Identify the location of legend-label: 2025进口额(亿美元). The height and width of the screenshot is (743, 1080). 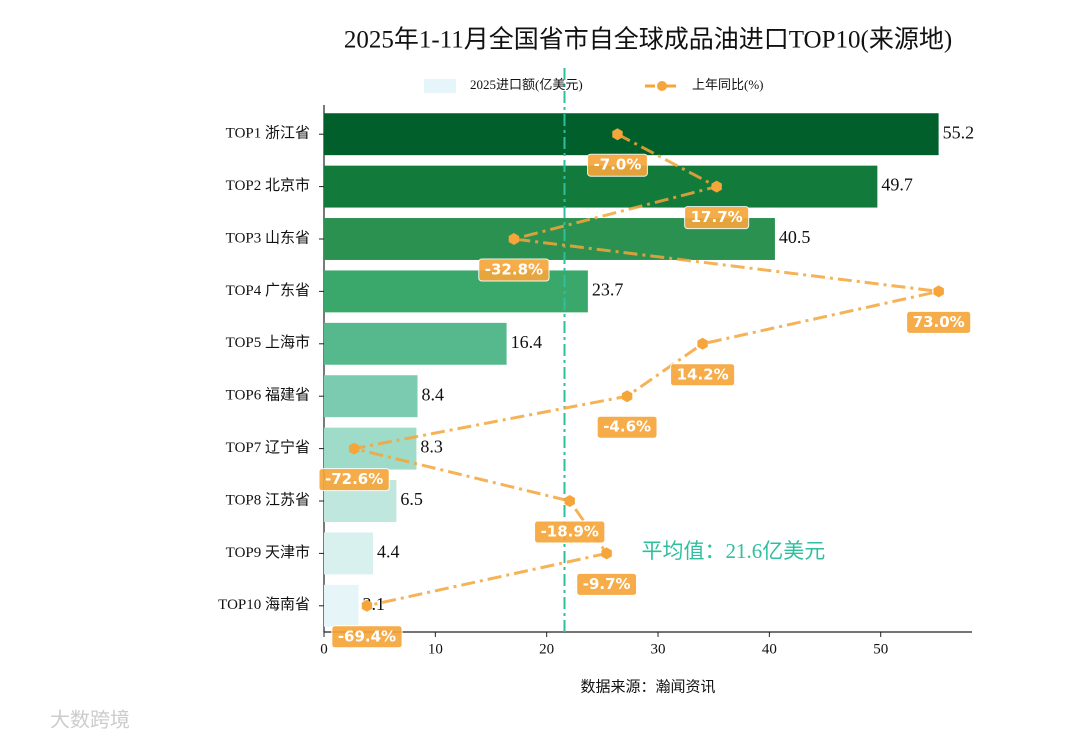
(526, 84).